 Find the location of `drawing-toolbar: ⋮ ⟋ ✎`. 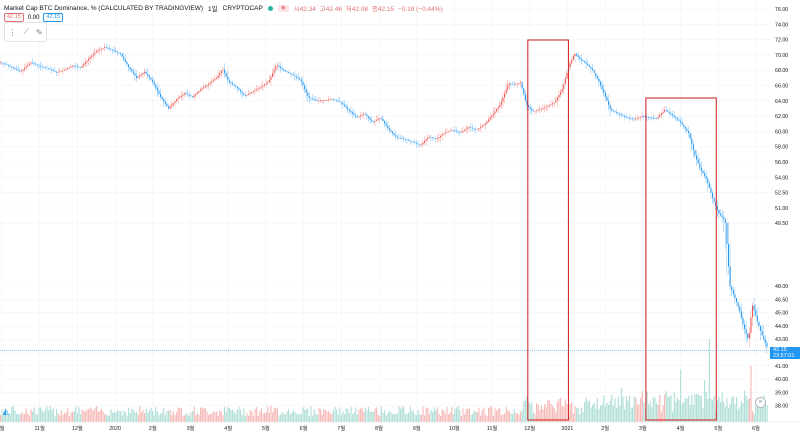

drawing-toolbar: ⋮ ⟋ ✎ is located at coordinates (25, 32).